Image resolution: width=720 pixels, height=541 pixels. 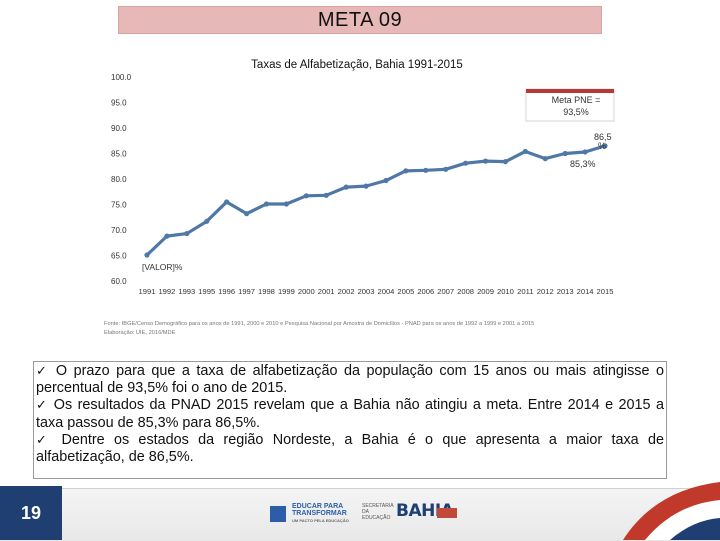 I want to click on x-tick-label: 2006, so click(x=425, y=291).